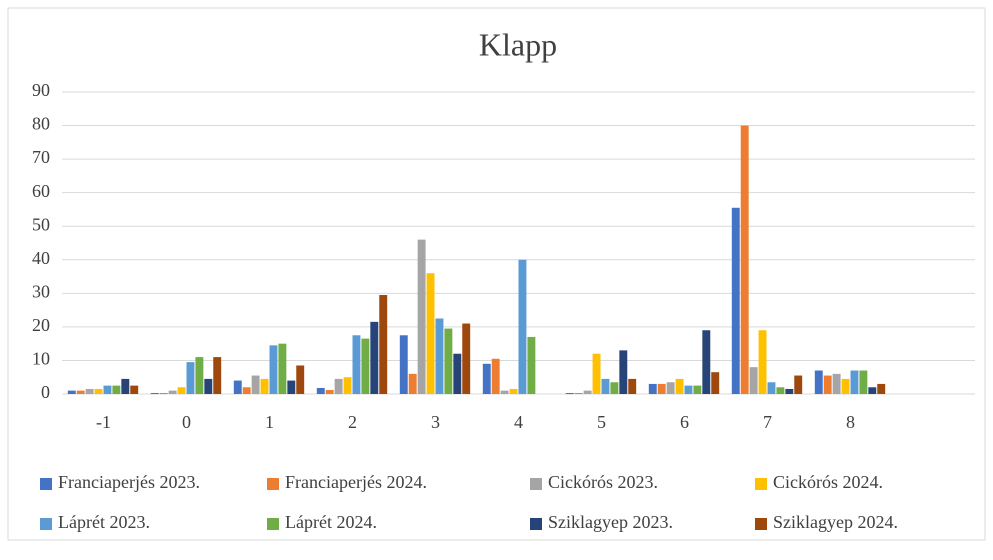 Image resolution: width=993 pixels, height=560 pixels. What do you see at coordinates (352, 422) in the screenshot?
I see `x-tick-label: 2` at bounding box center [352, 422].